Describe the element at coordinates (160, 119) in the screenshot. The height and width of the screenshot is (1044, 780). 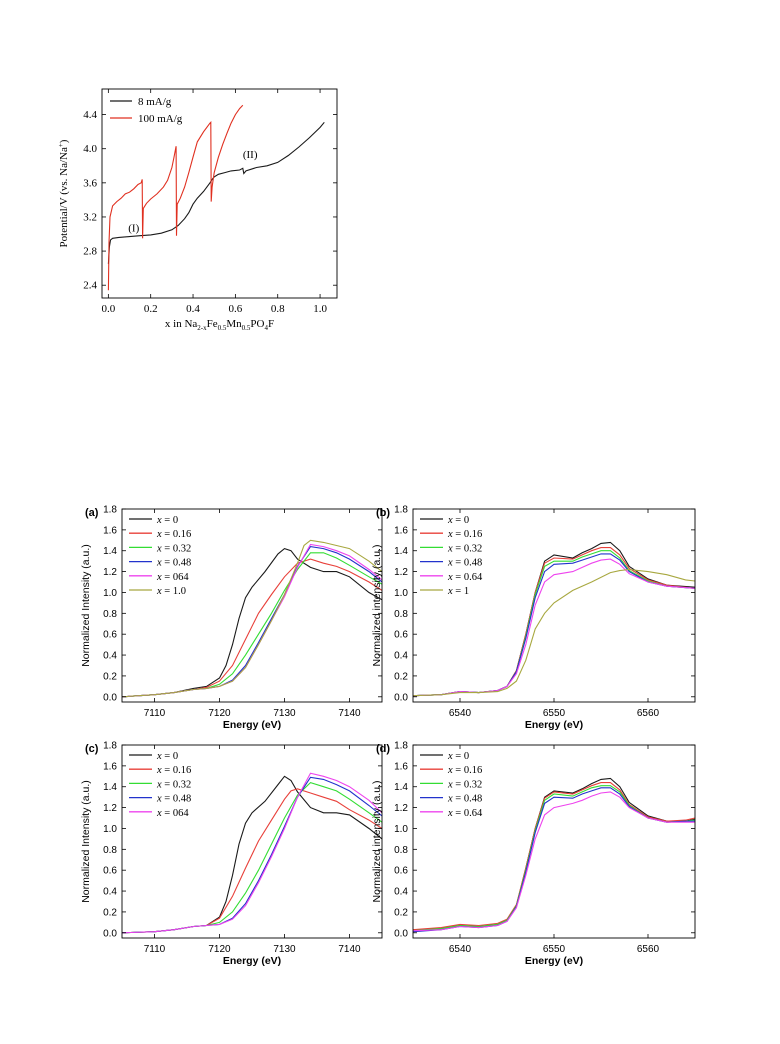
I see `legend-label: 100 mA/g` at that location.